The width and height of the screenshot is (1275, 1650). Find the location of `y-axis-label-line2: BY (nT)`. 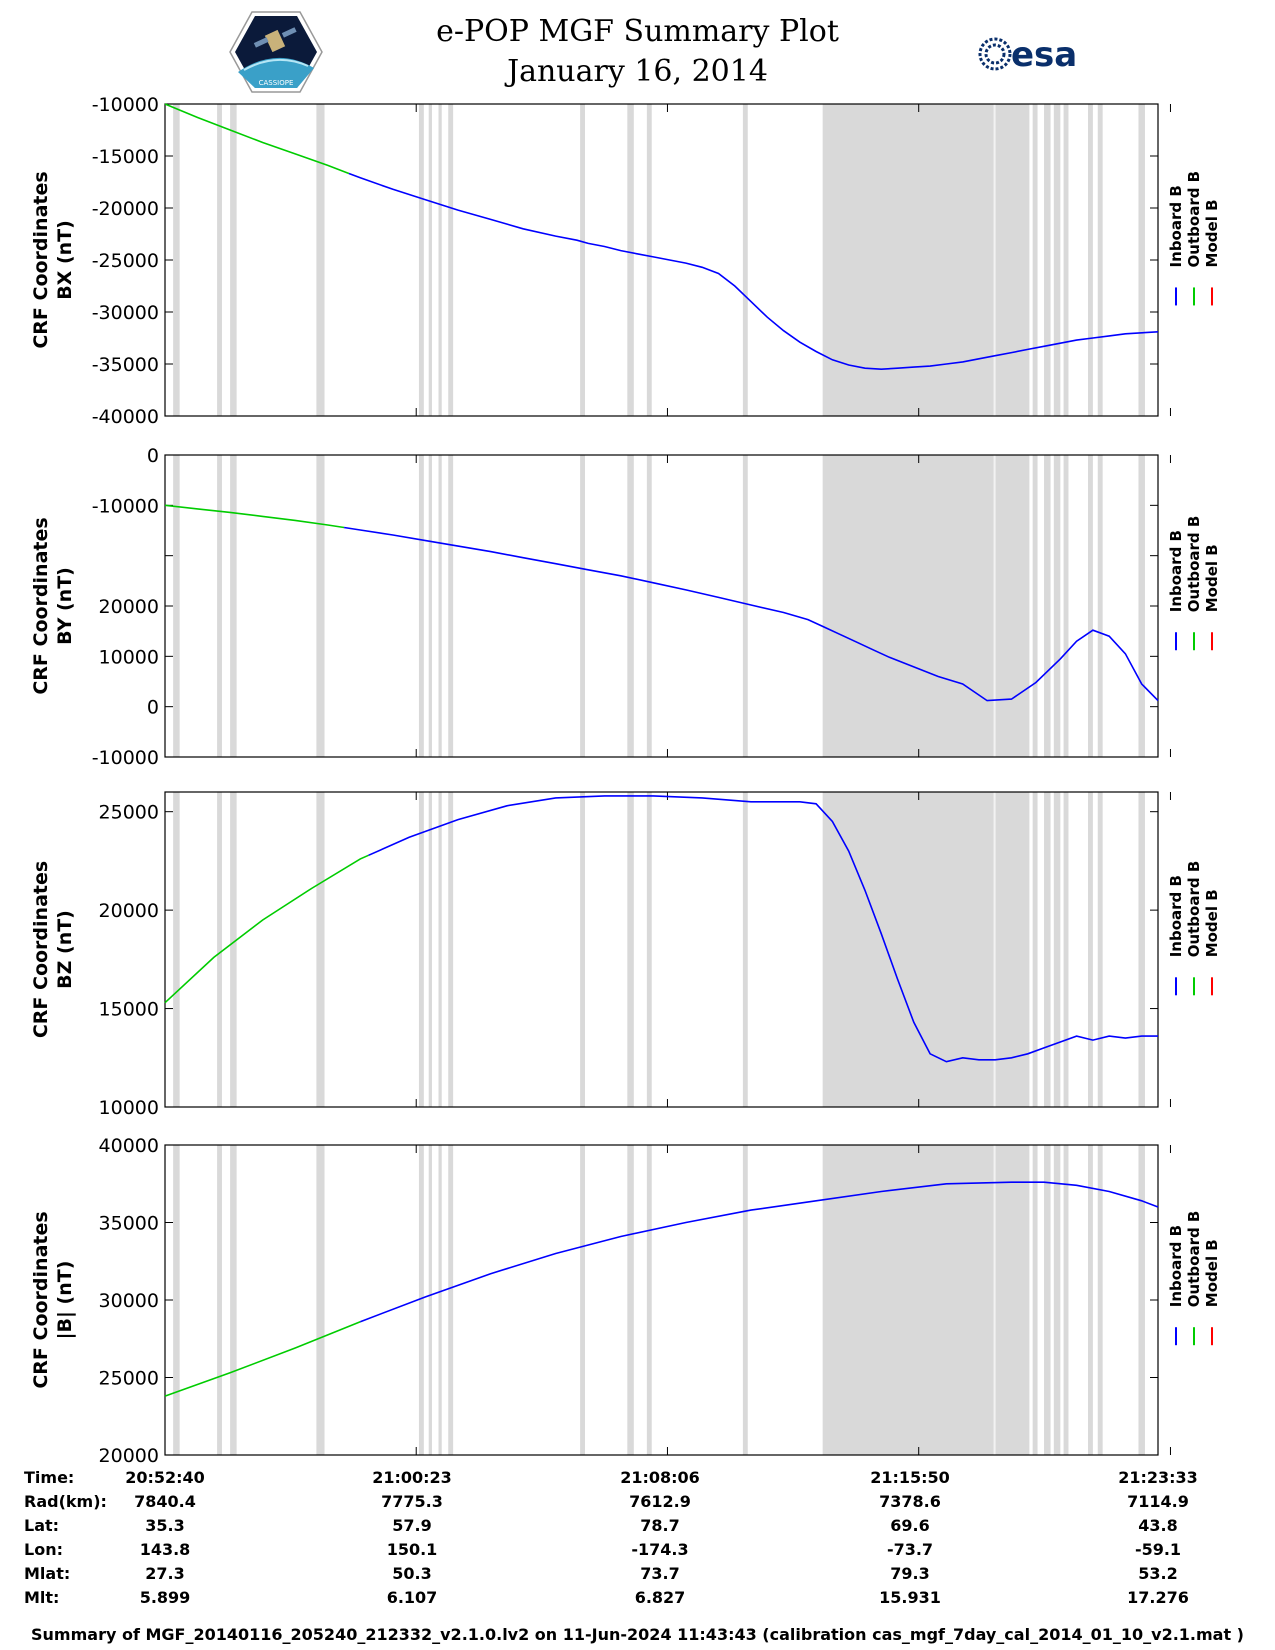

y-axis-label-line2: BY (nT) is located at coordinates (65, 606).